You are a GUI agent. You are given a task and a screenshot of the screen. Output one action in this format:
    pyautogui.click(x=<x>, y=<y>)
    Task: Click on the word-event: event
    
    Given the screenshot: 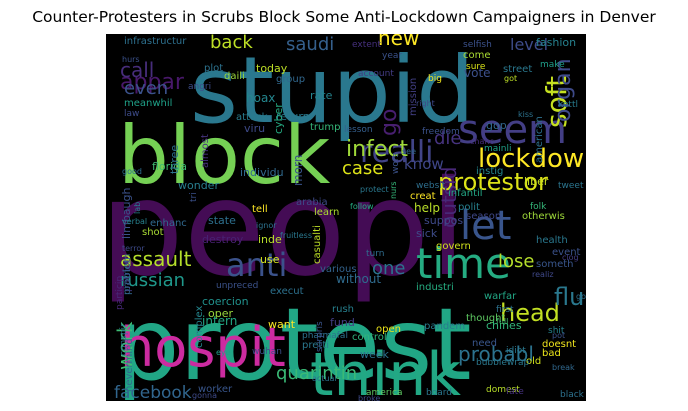 What is the action you would take?
    pyautogui.click(x=566, y=252)
    